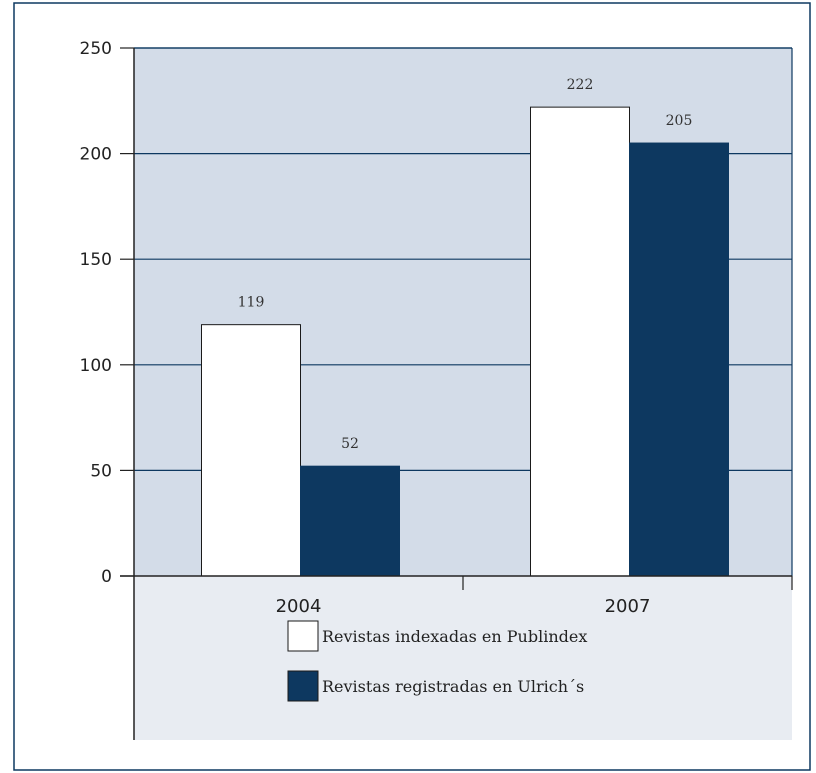  I want to click on data-label-2007-series-2: 205, so click(679, 121).